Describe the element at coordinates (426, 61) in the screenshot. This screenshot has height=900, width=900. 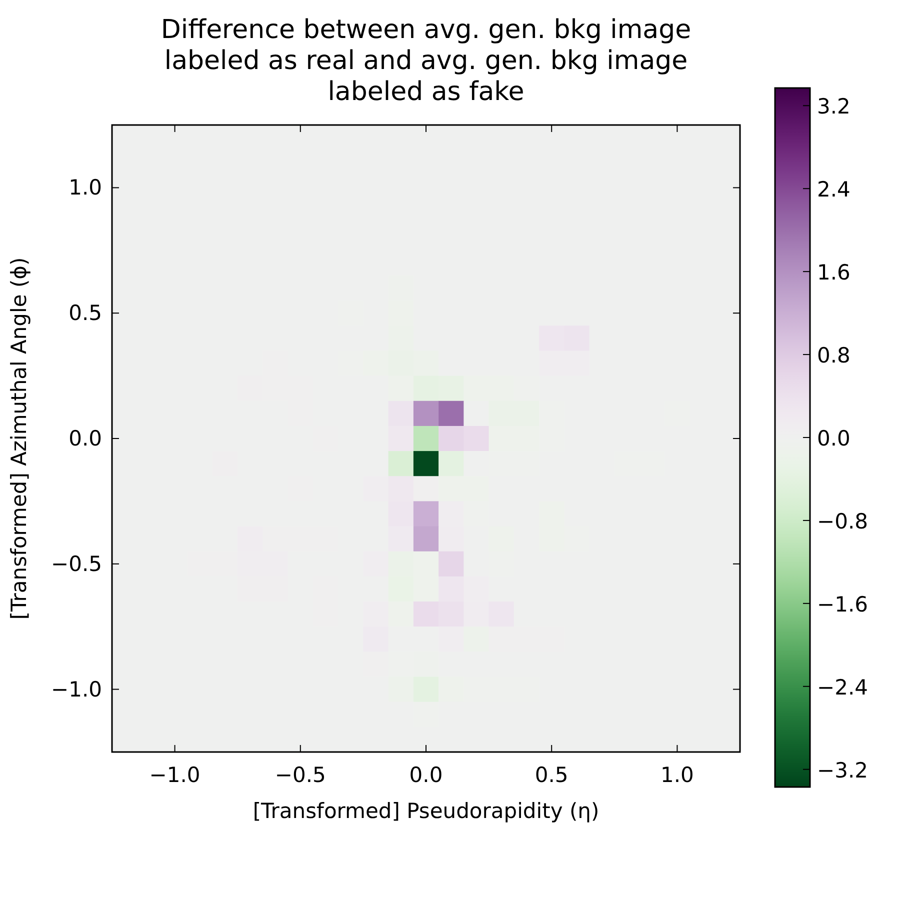
I see `chart-title: Difference between avg. gen. bkg image labeled as real and avg. gen. bkg image labeled as fake` at that location.